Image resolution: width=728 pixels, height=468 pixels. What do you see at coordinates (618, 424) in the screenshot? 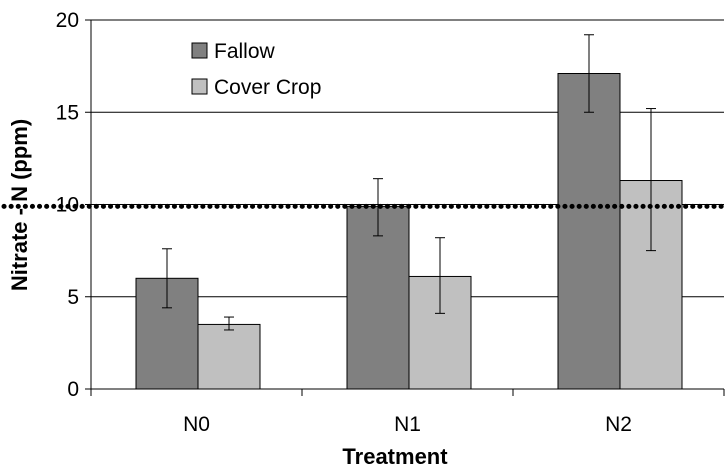
I see `x-tick-label-n2: N2` at bounding box center [618, 424].